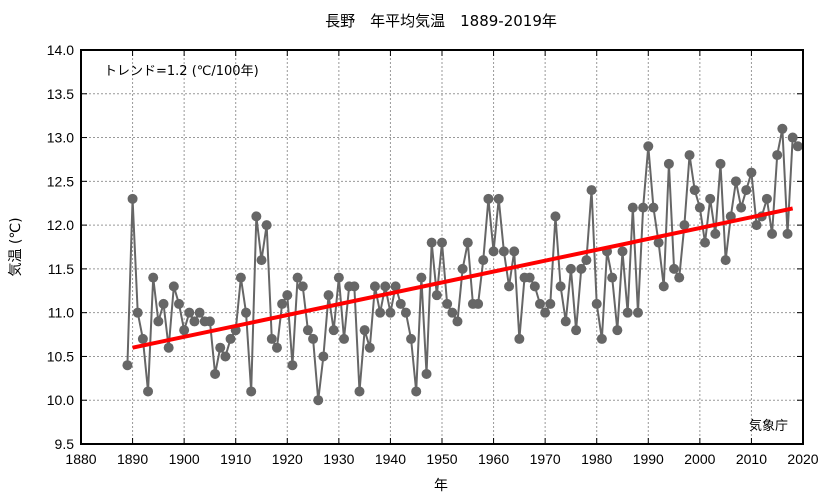 This screenshot has height=498, width=833. I want to click on data-point-1936, so click(369, 347).